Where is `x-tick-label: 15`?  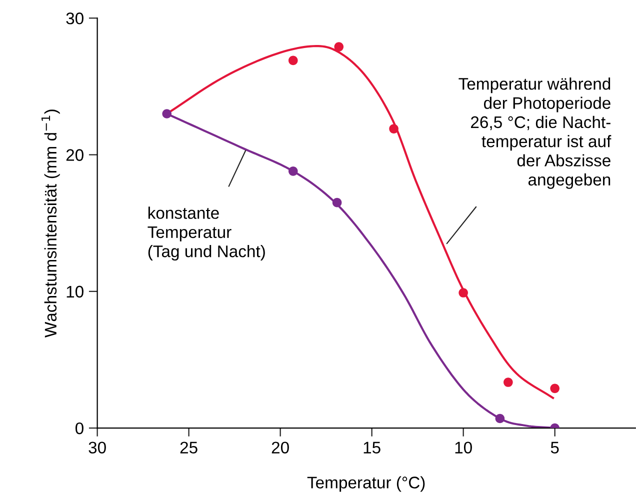
x-tick-label: 15 is located at coordinates (372, 448).